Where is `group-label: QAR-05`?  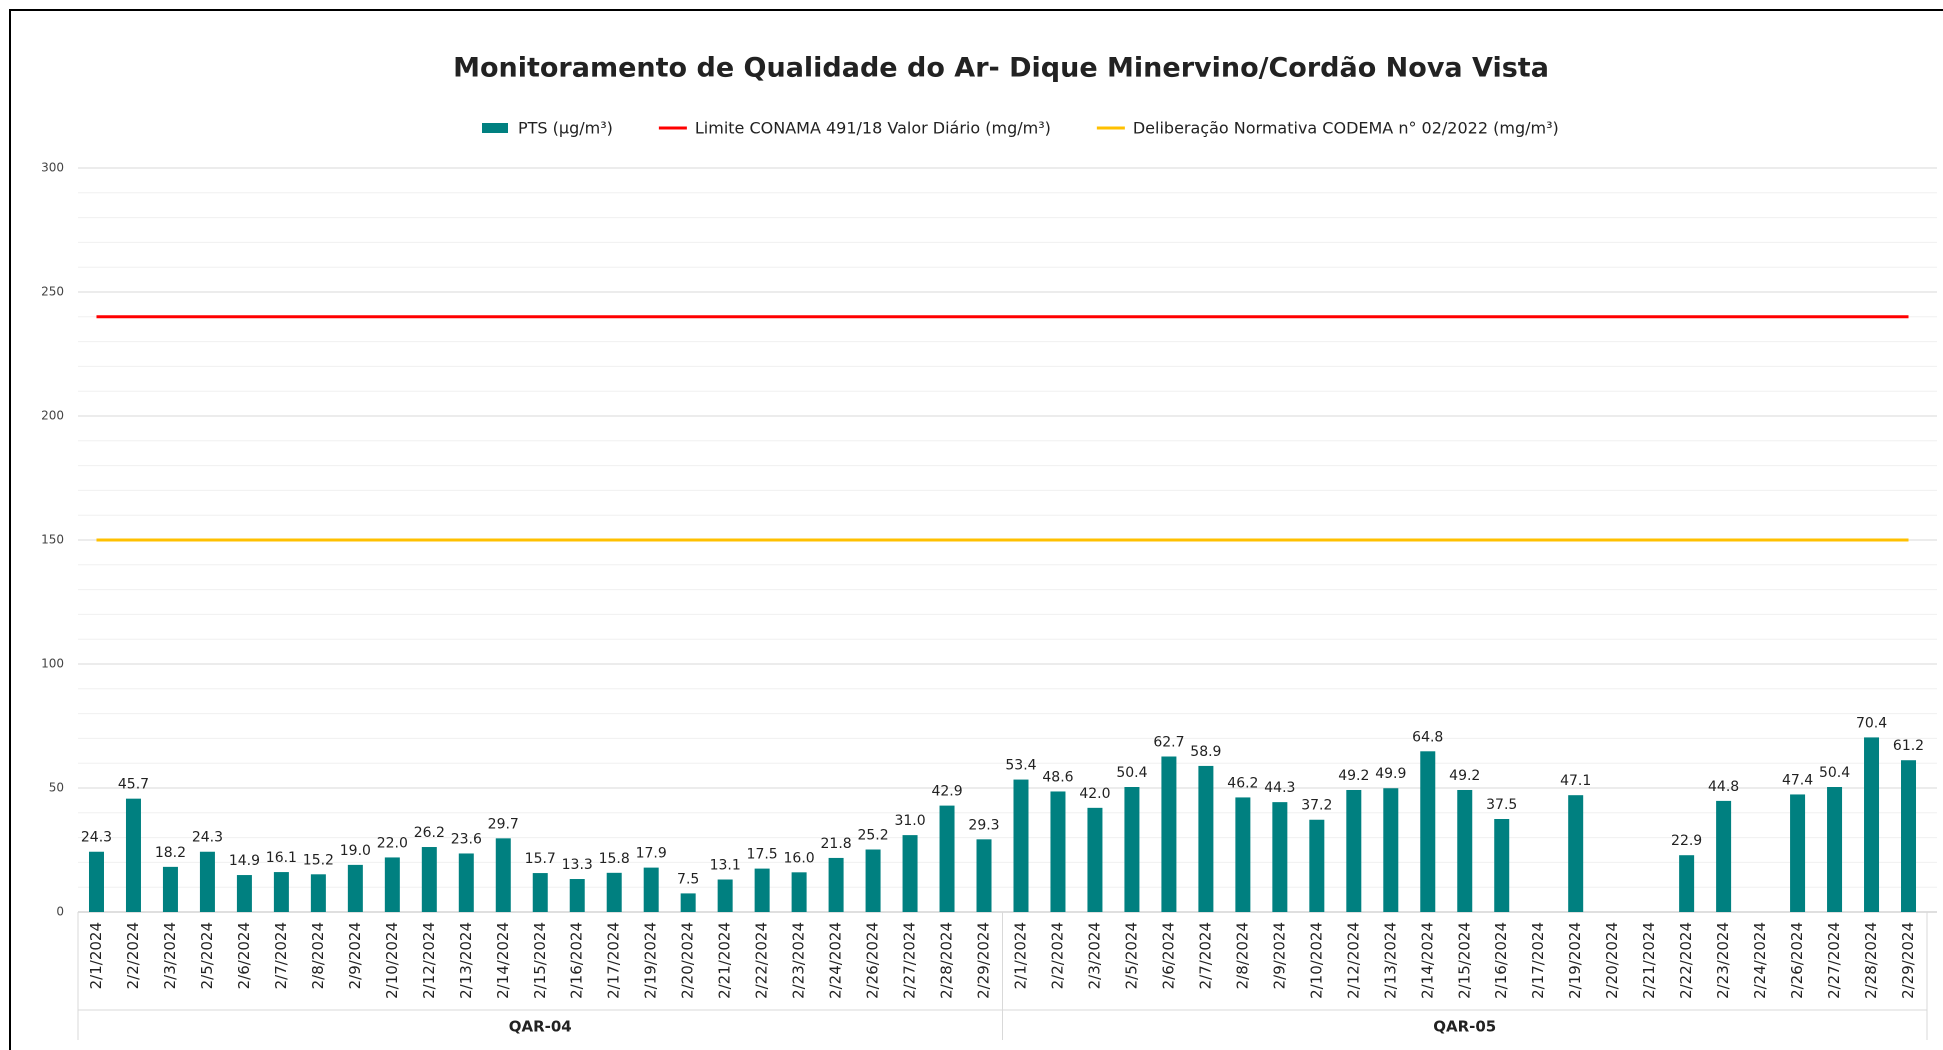 group-label: QAR-05 is located at coordinates (1464, 1027).